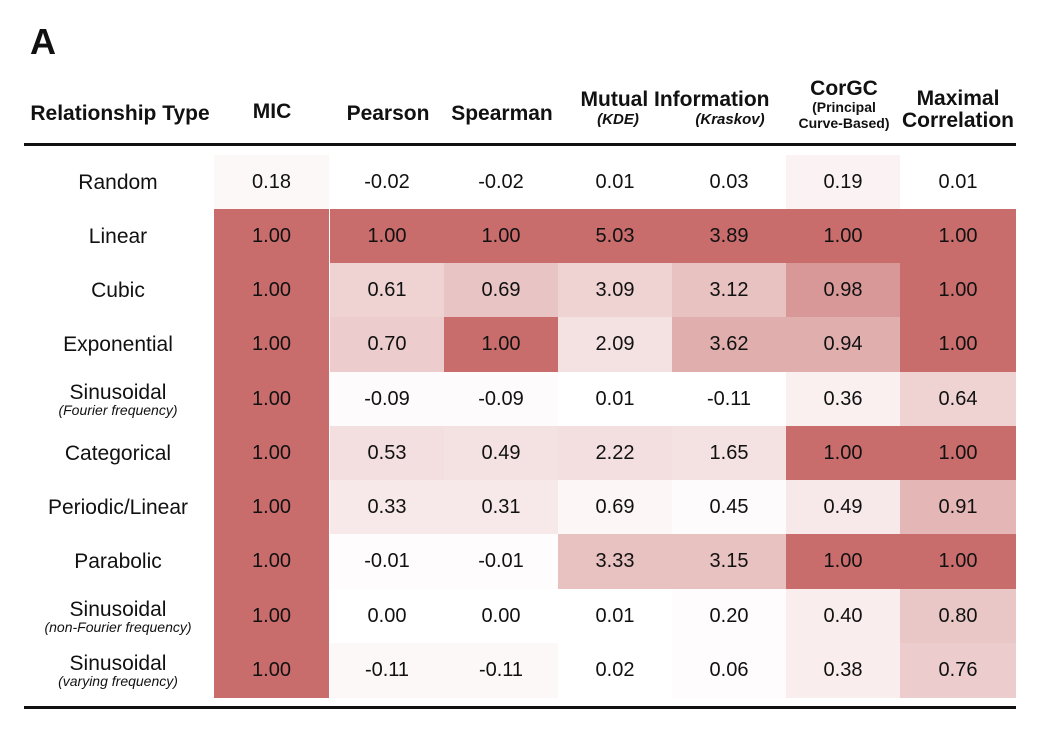 The image size is (1058, 756). Describe the element at coordinates (387, 507) in the screenshot. I see `heatmap-cell: 0.33` at that location.